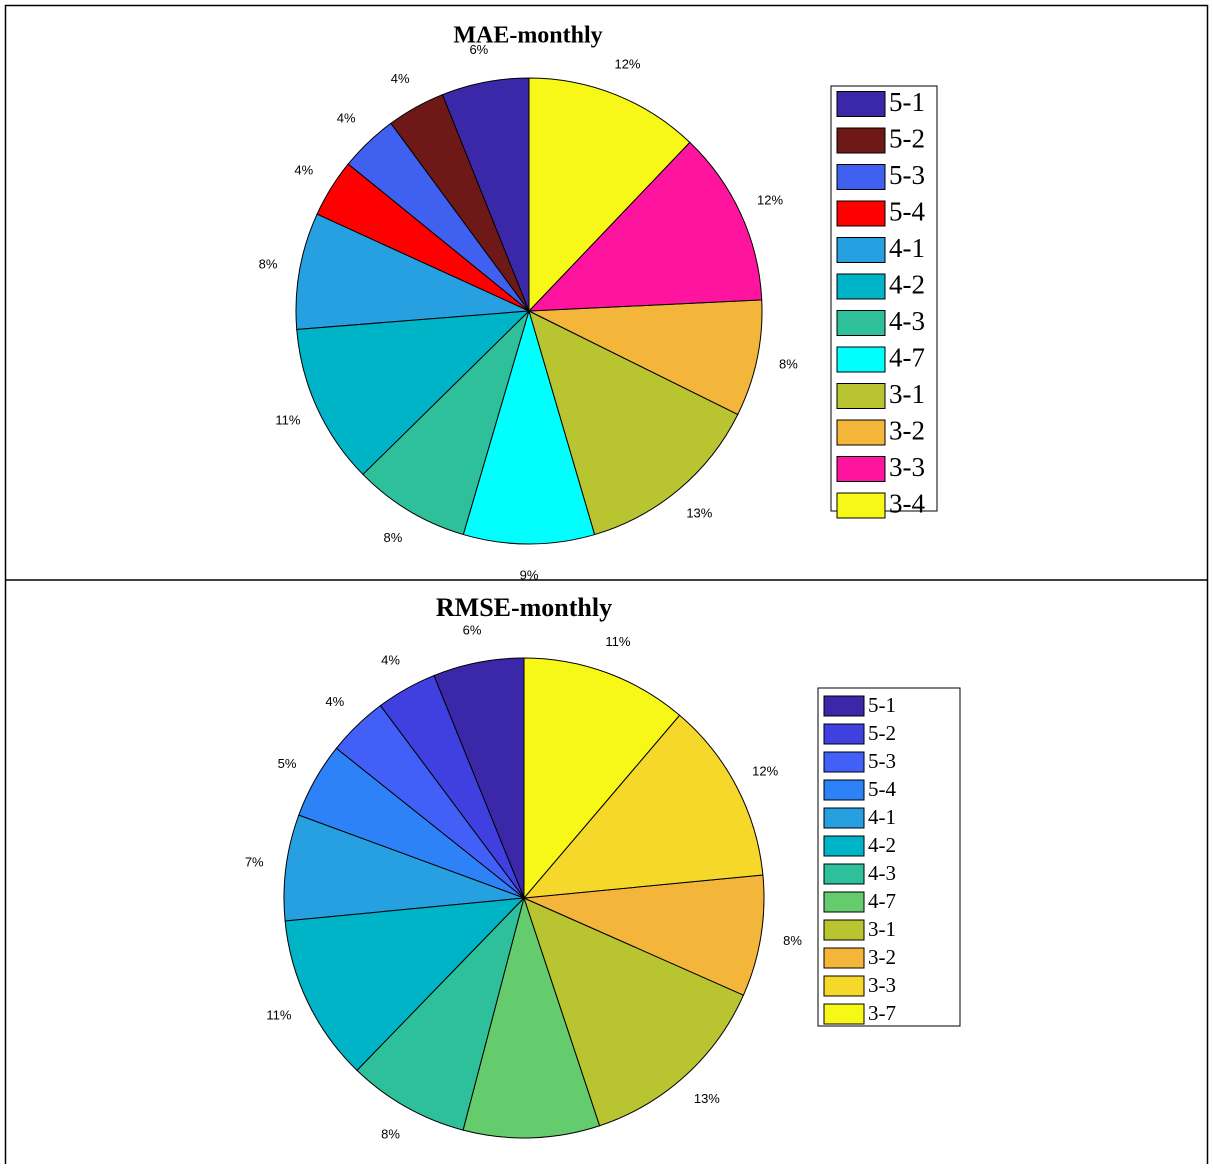 This screenshot has height=1169, width=1213. I want to click on chart-title: MAE-monthly, so click(527, 36).